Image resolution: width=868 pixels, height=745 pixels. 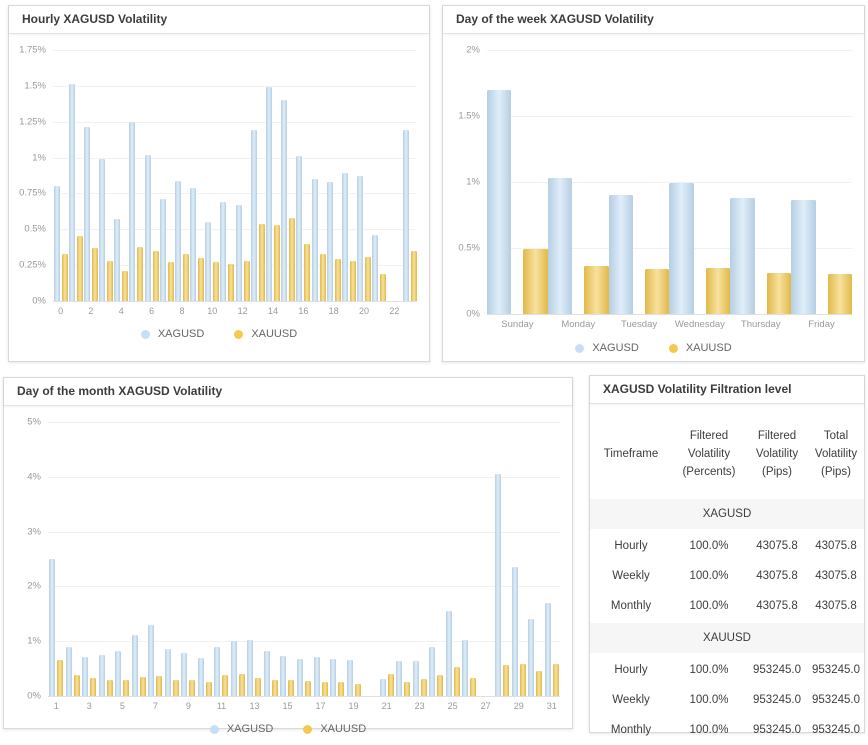 I want to click on y-tick-label: 0.75%, so click(x=32, y=193).